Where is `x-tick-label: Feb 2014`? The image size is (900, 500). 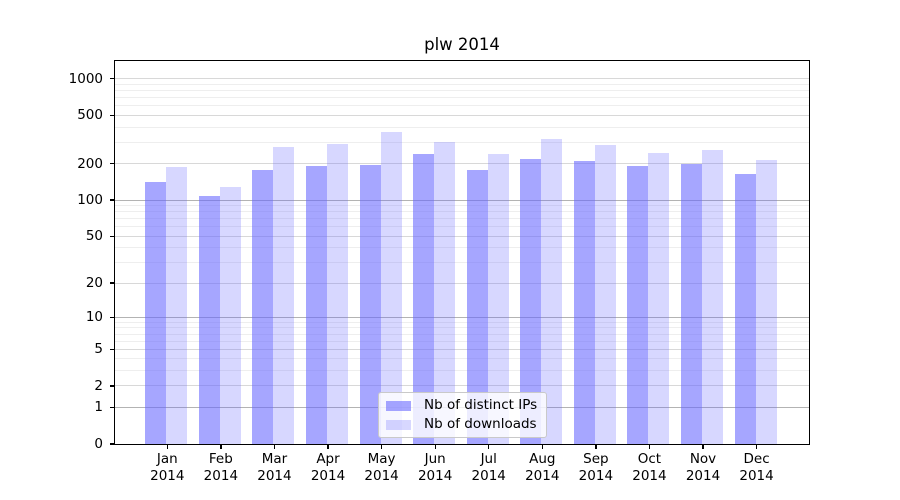
x-tick-label: Feb 2014 is located at coordinates (221, 468).